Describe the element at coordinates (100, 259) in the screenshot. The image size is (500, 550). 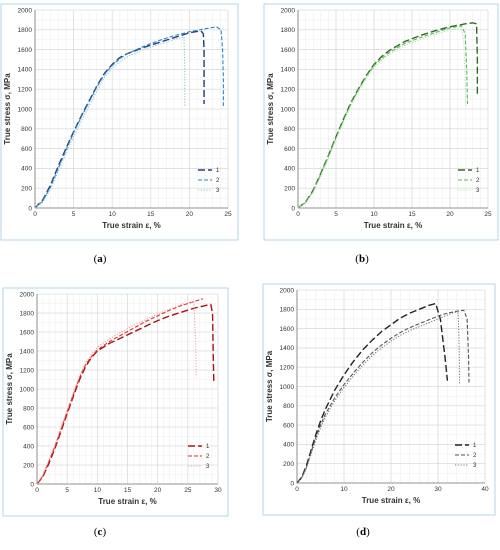
I see `panel-caption: (a)` at that location.